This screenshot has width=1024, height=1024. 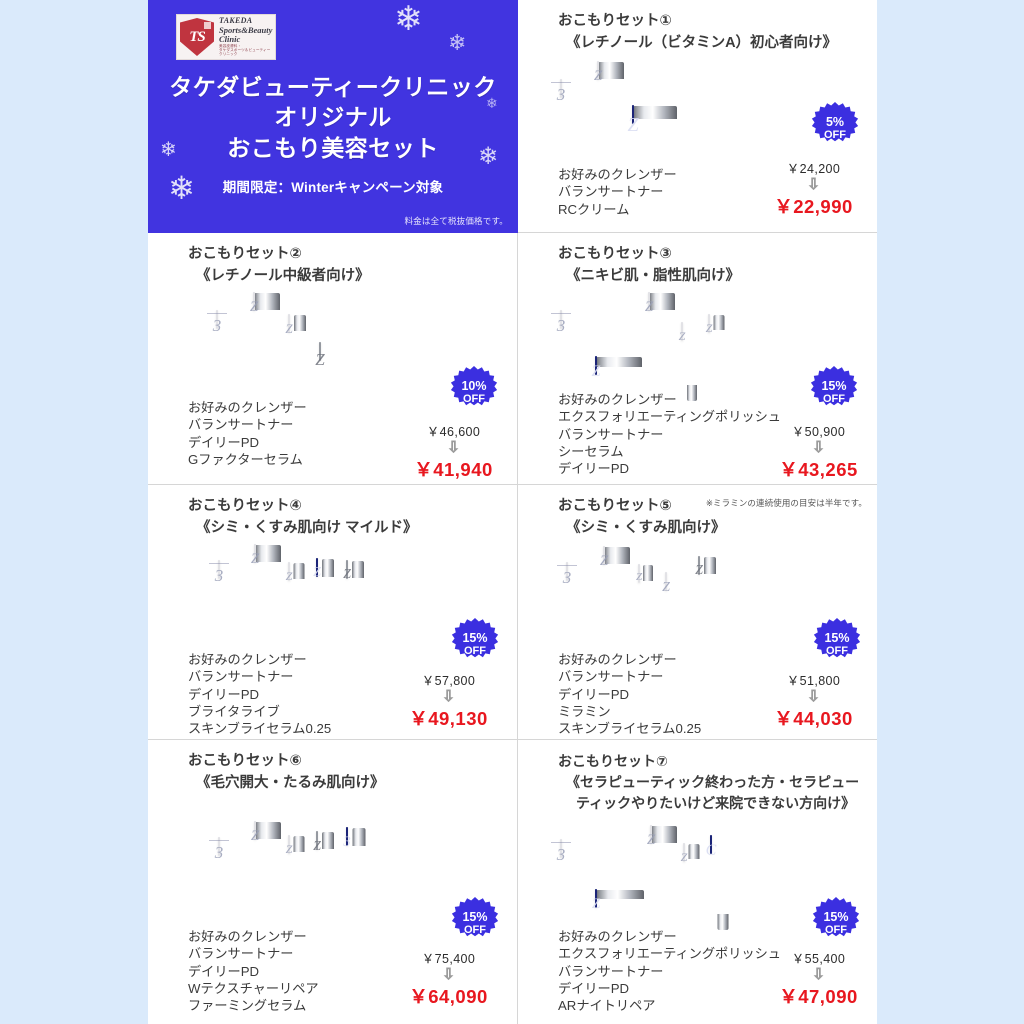 What do you see at coordinates (676, 612) in the screenshot?
I see `product-miramin: Z` at bounding box center [676, 612].